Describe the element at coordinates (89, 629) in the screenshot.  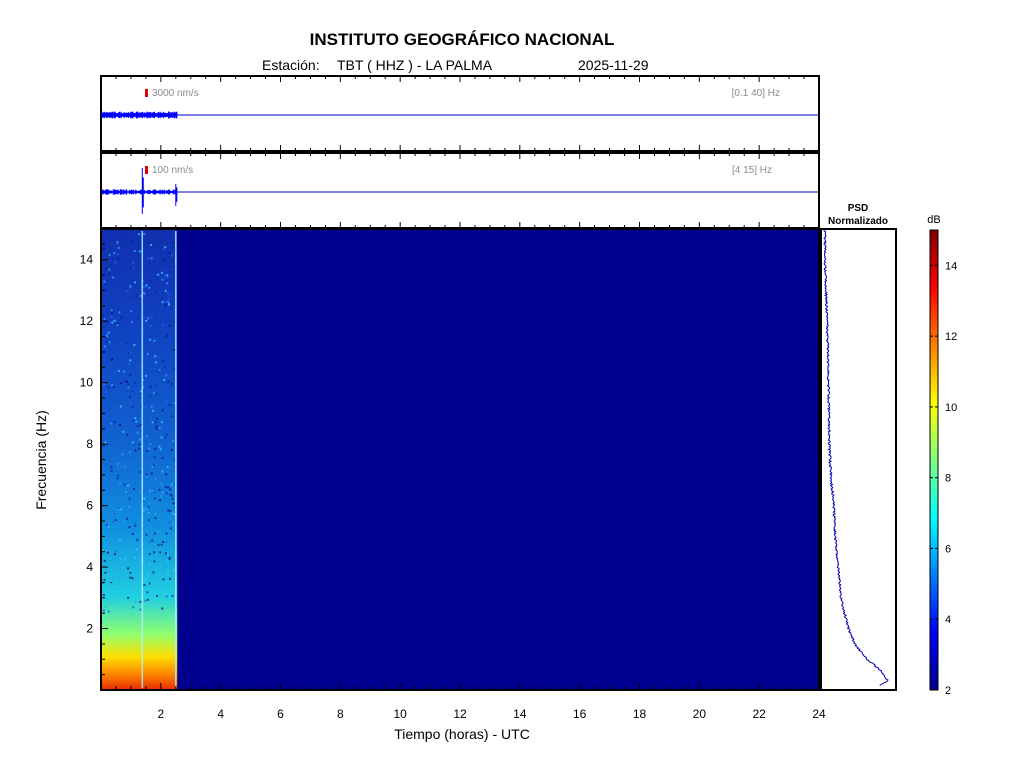
I see `y-tick-label: 2` at that location.